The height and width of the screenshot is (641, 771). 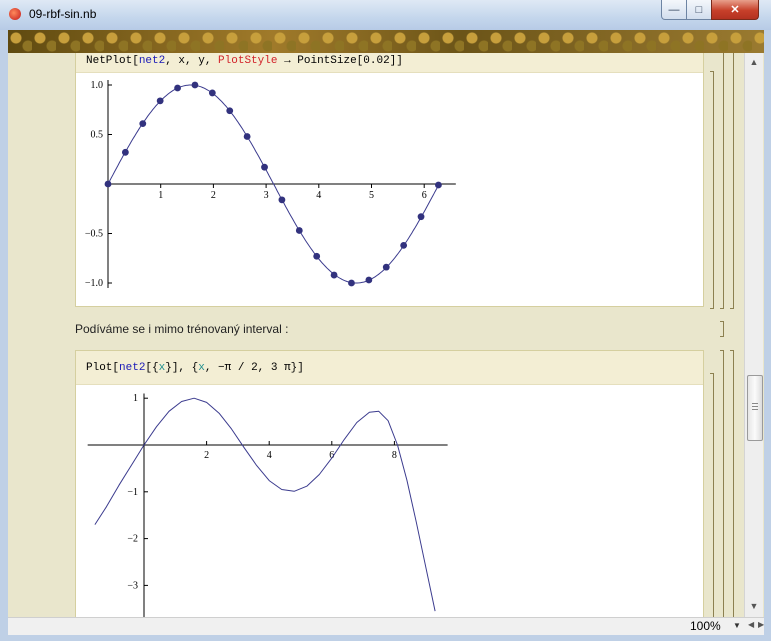 What do you see at coordinates (753, 335) in the screenshot?
I see `vertical-scrollbar: ▲ ▼` at bounding box center [753, 335].